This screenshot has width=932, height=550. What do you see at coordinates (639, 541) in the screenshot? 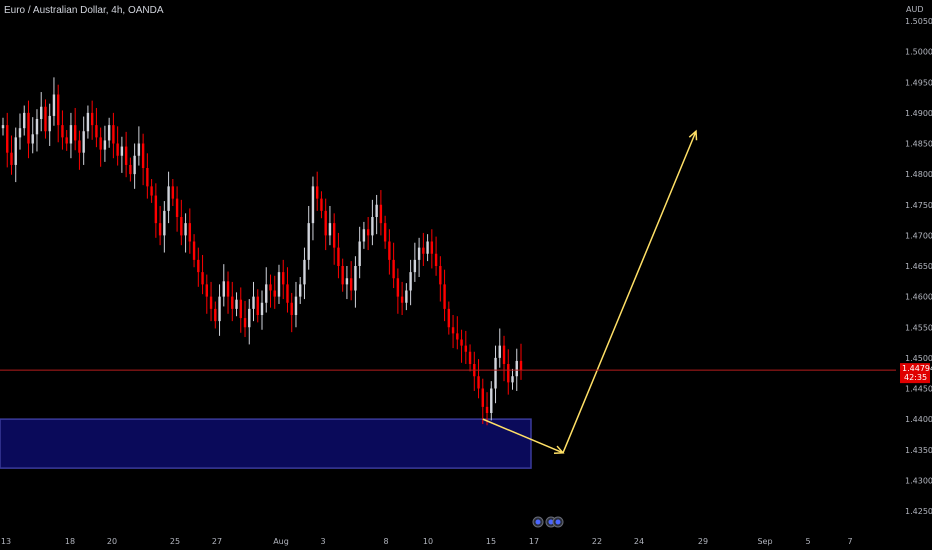
I see `x-tick-label: 24` at bounding box center [639, 541].